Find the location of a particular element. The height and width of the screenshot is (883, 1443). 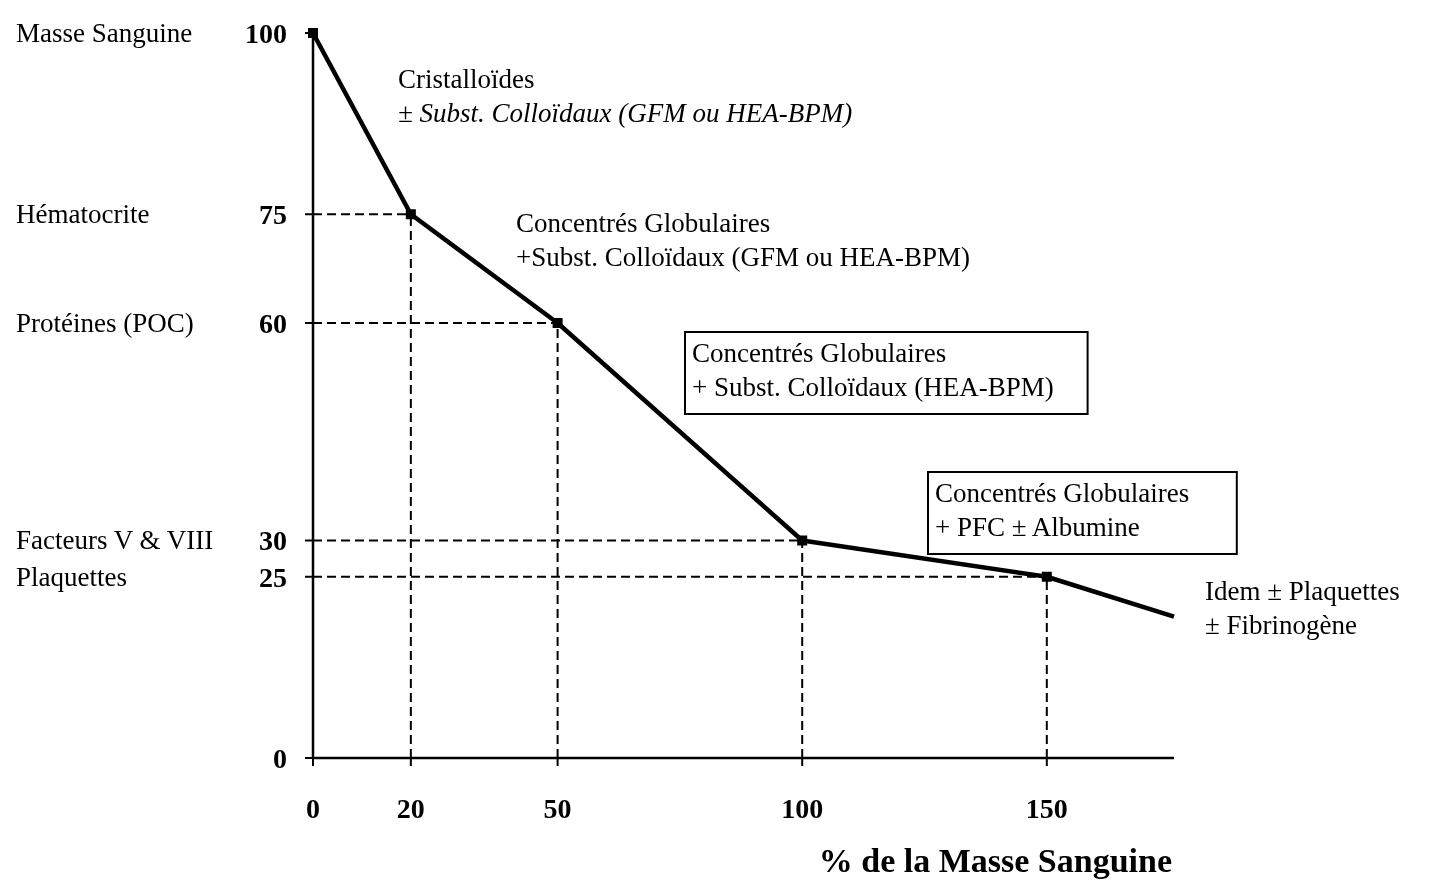

y-tick-label: 30 is located at coordinates (273, 541).